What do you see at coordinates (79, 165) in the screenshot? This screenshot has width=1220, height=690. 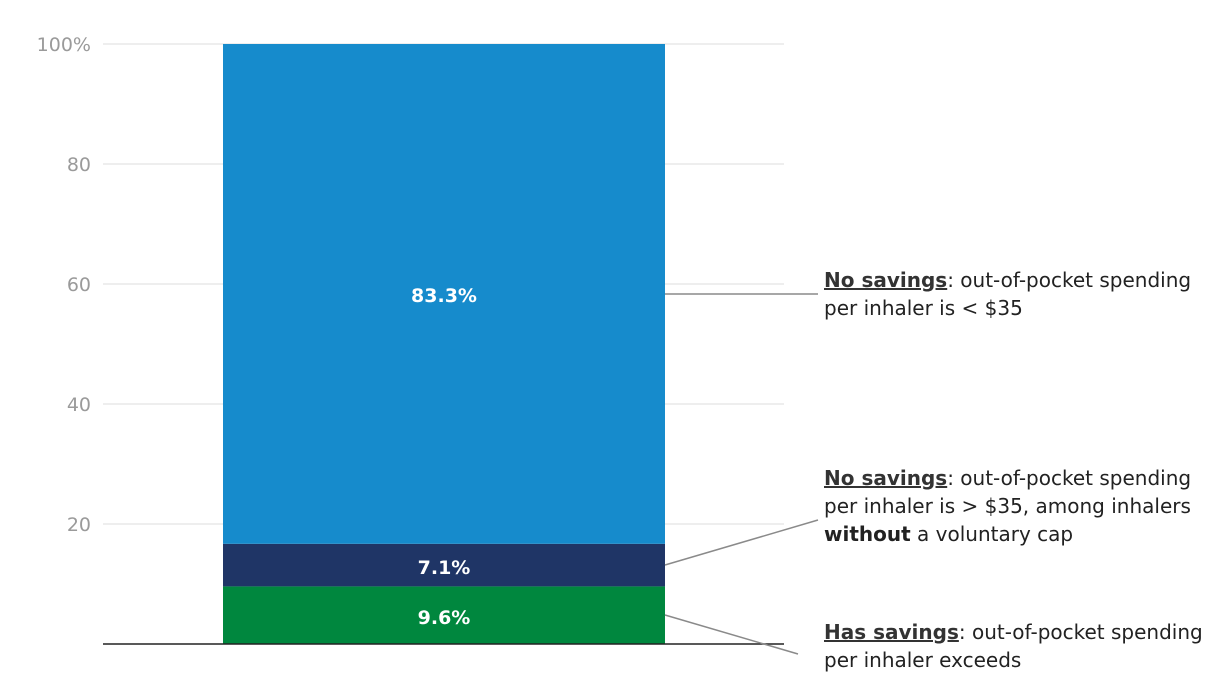 I see `y-tick-label: 80` at bounding box center [79, 165].